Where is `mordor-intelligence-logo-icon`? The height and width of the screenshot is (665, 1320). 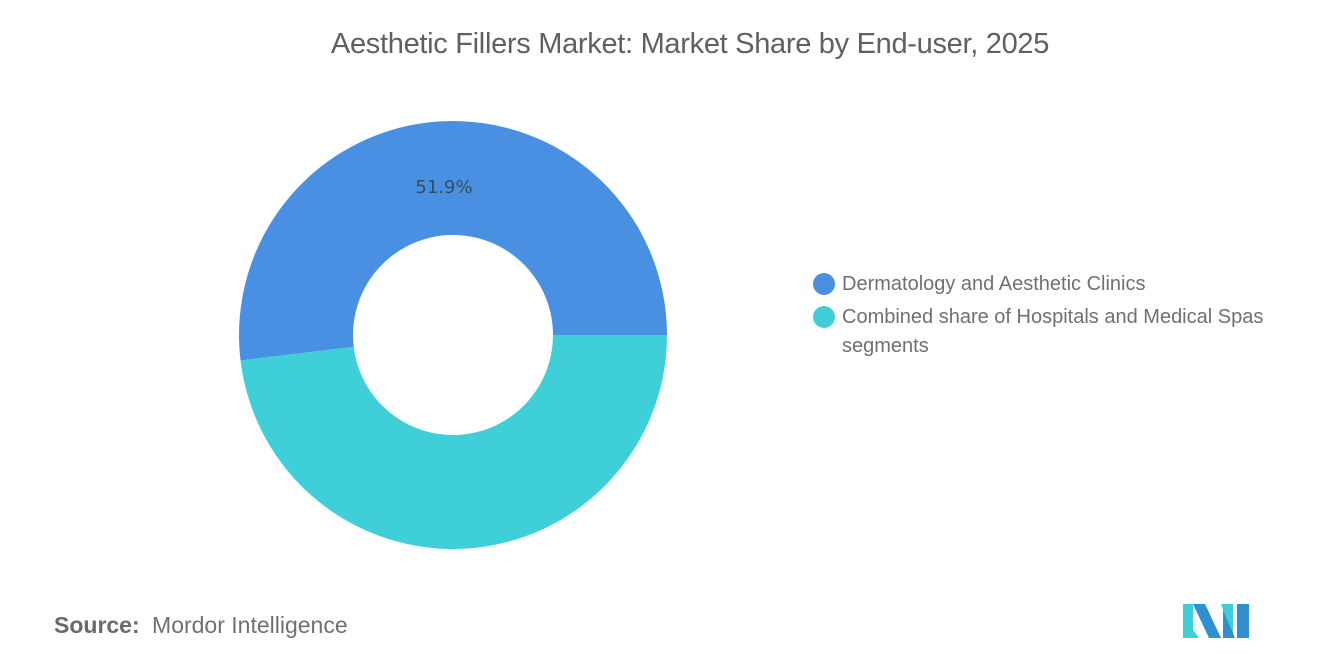 mordor-intelligence-logo-icon is located at coordinates (1216, 621).